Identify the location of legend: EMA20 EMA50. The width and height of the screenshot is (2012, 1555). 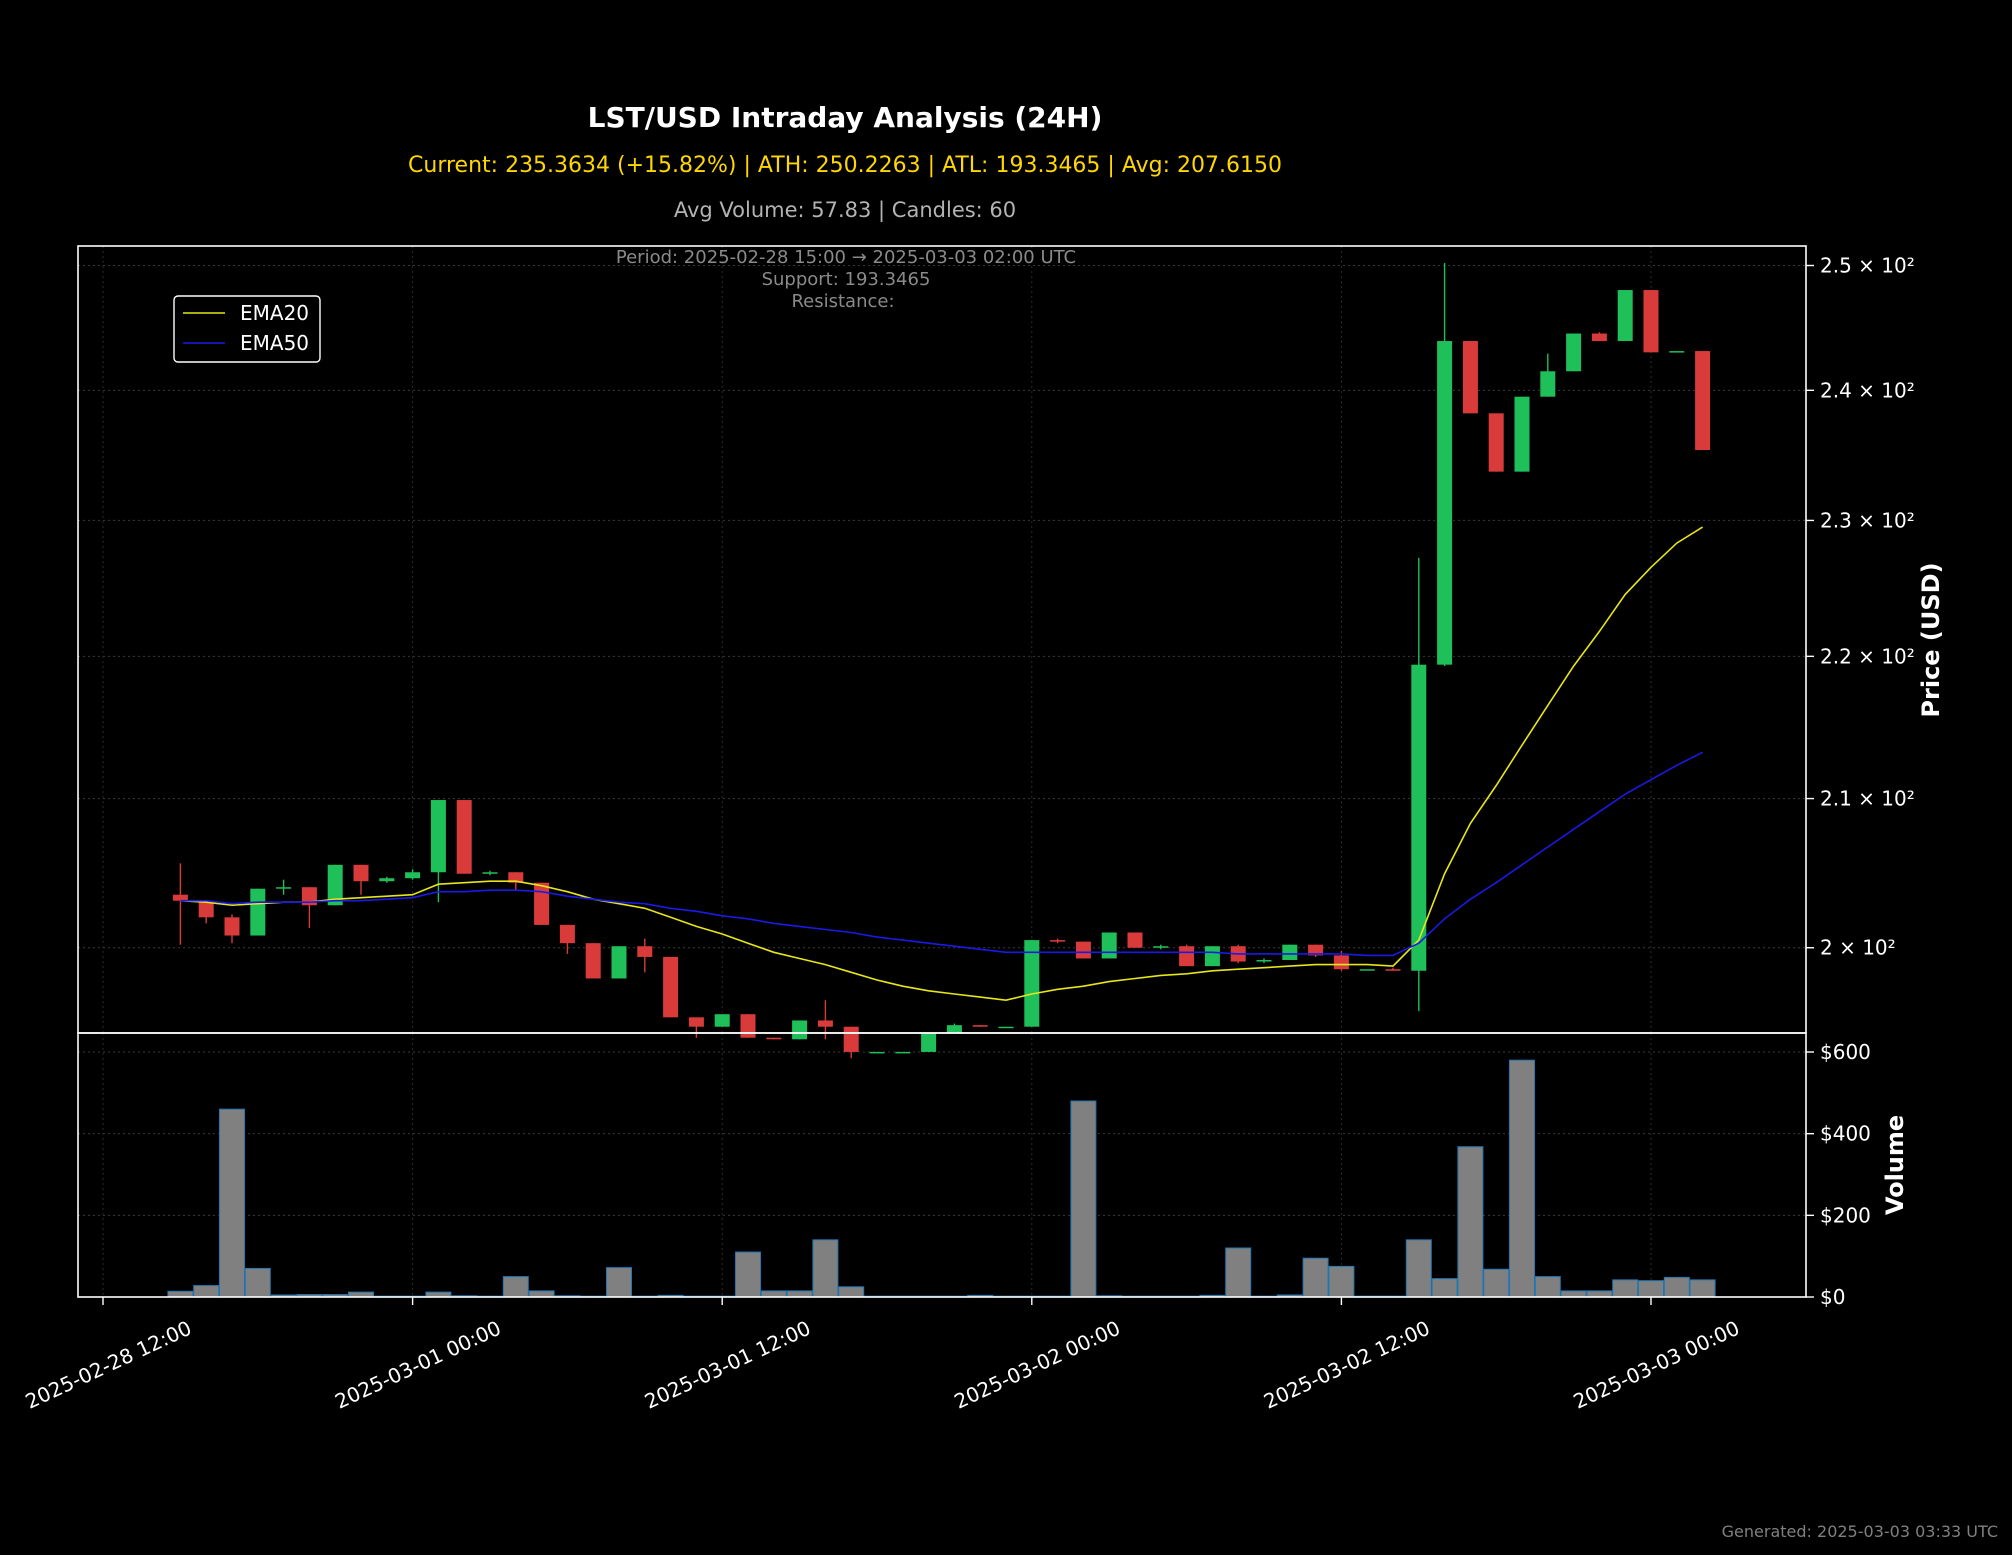
(247, 329).